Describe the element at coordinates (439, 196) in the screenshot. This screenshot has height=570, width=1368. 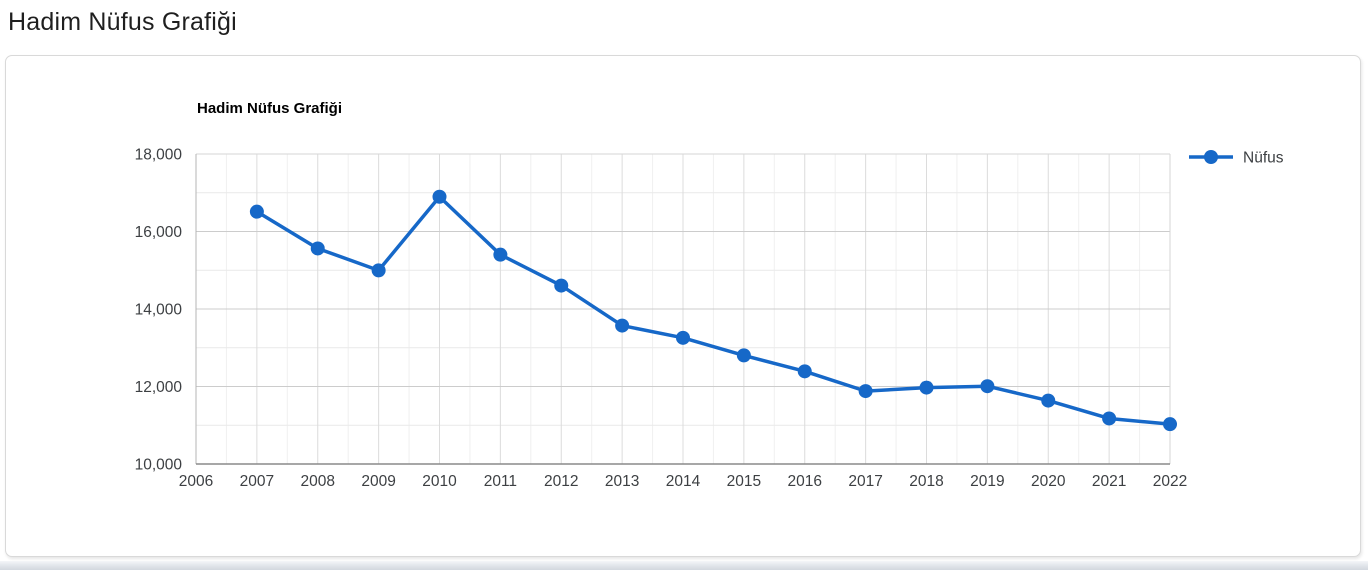
I see `data-point-2010` at that location.